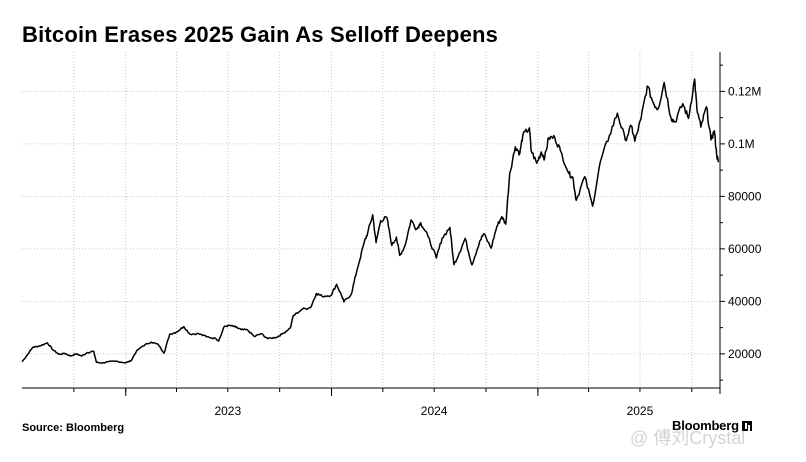 Image resolution: width=806 pixels, height=462 pixels. I want to click on x-tick-label: 2025, so click(640, 411).